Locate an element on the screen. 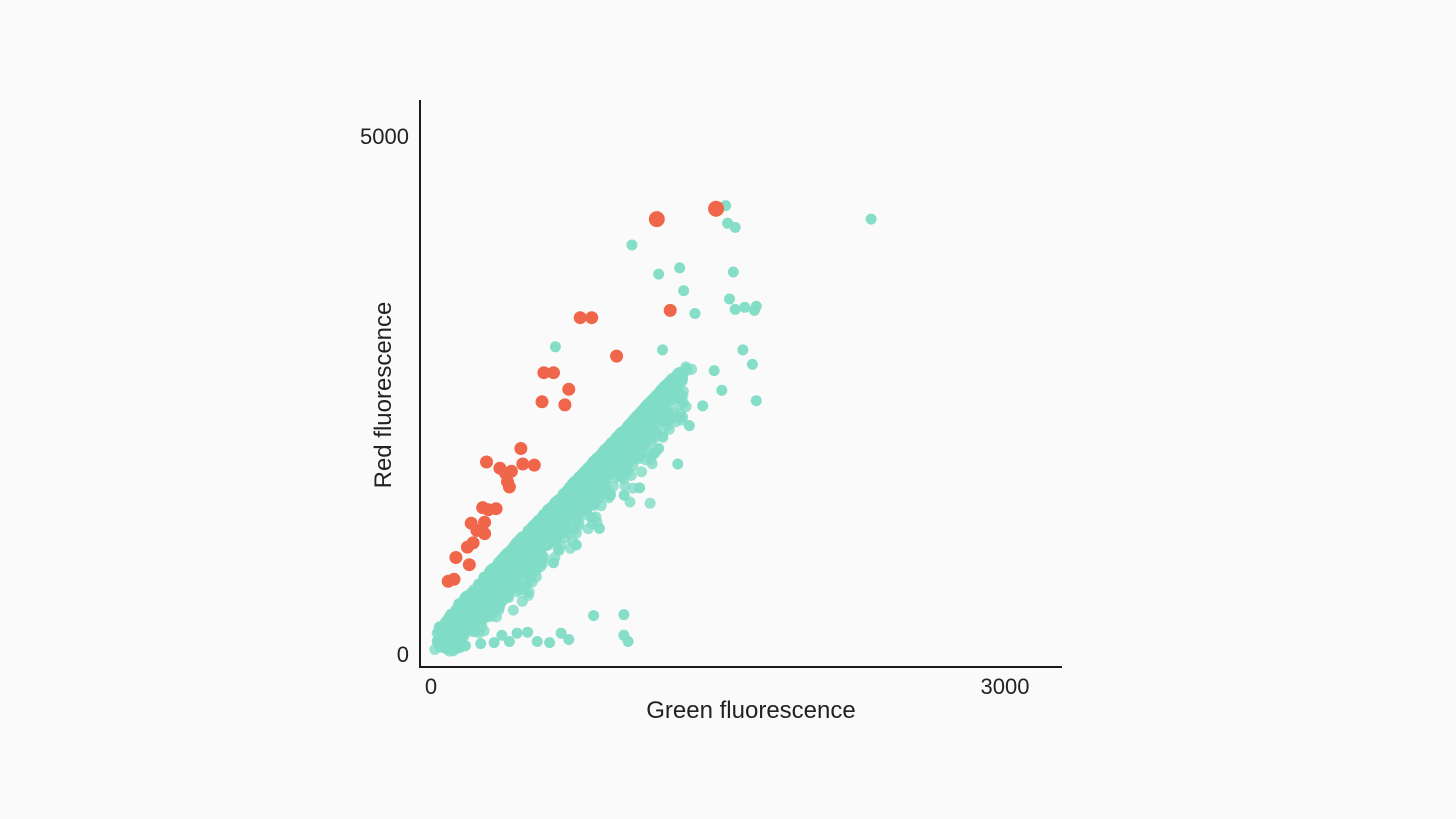 The width and height of the screenshot is (1456, 819). x-axis-title: Green fluorescence is located at coordinates (750, 710).